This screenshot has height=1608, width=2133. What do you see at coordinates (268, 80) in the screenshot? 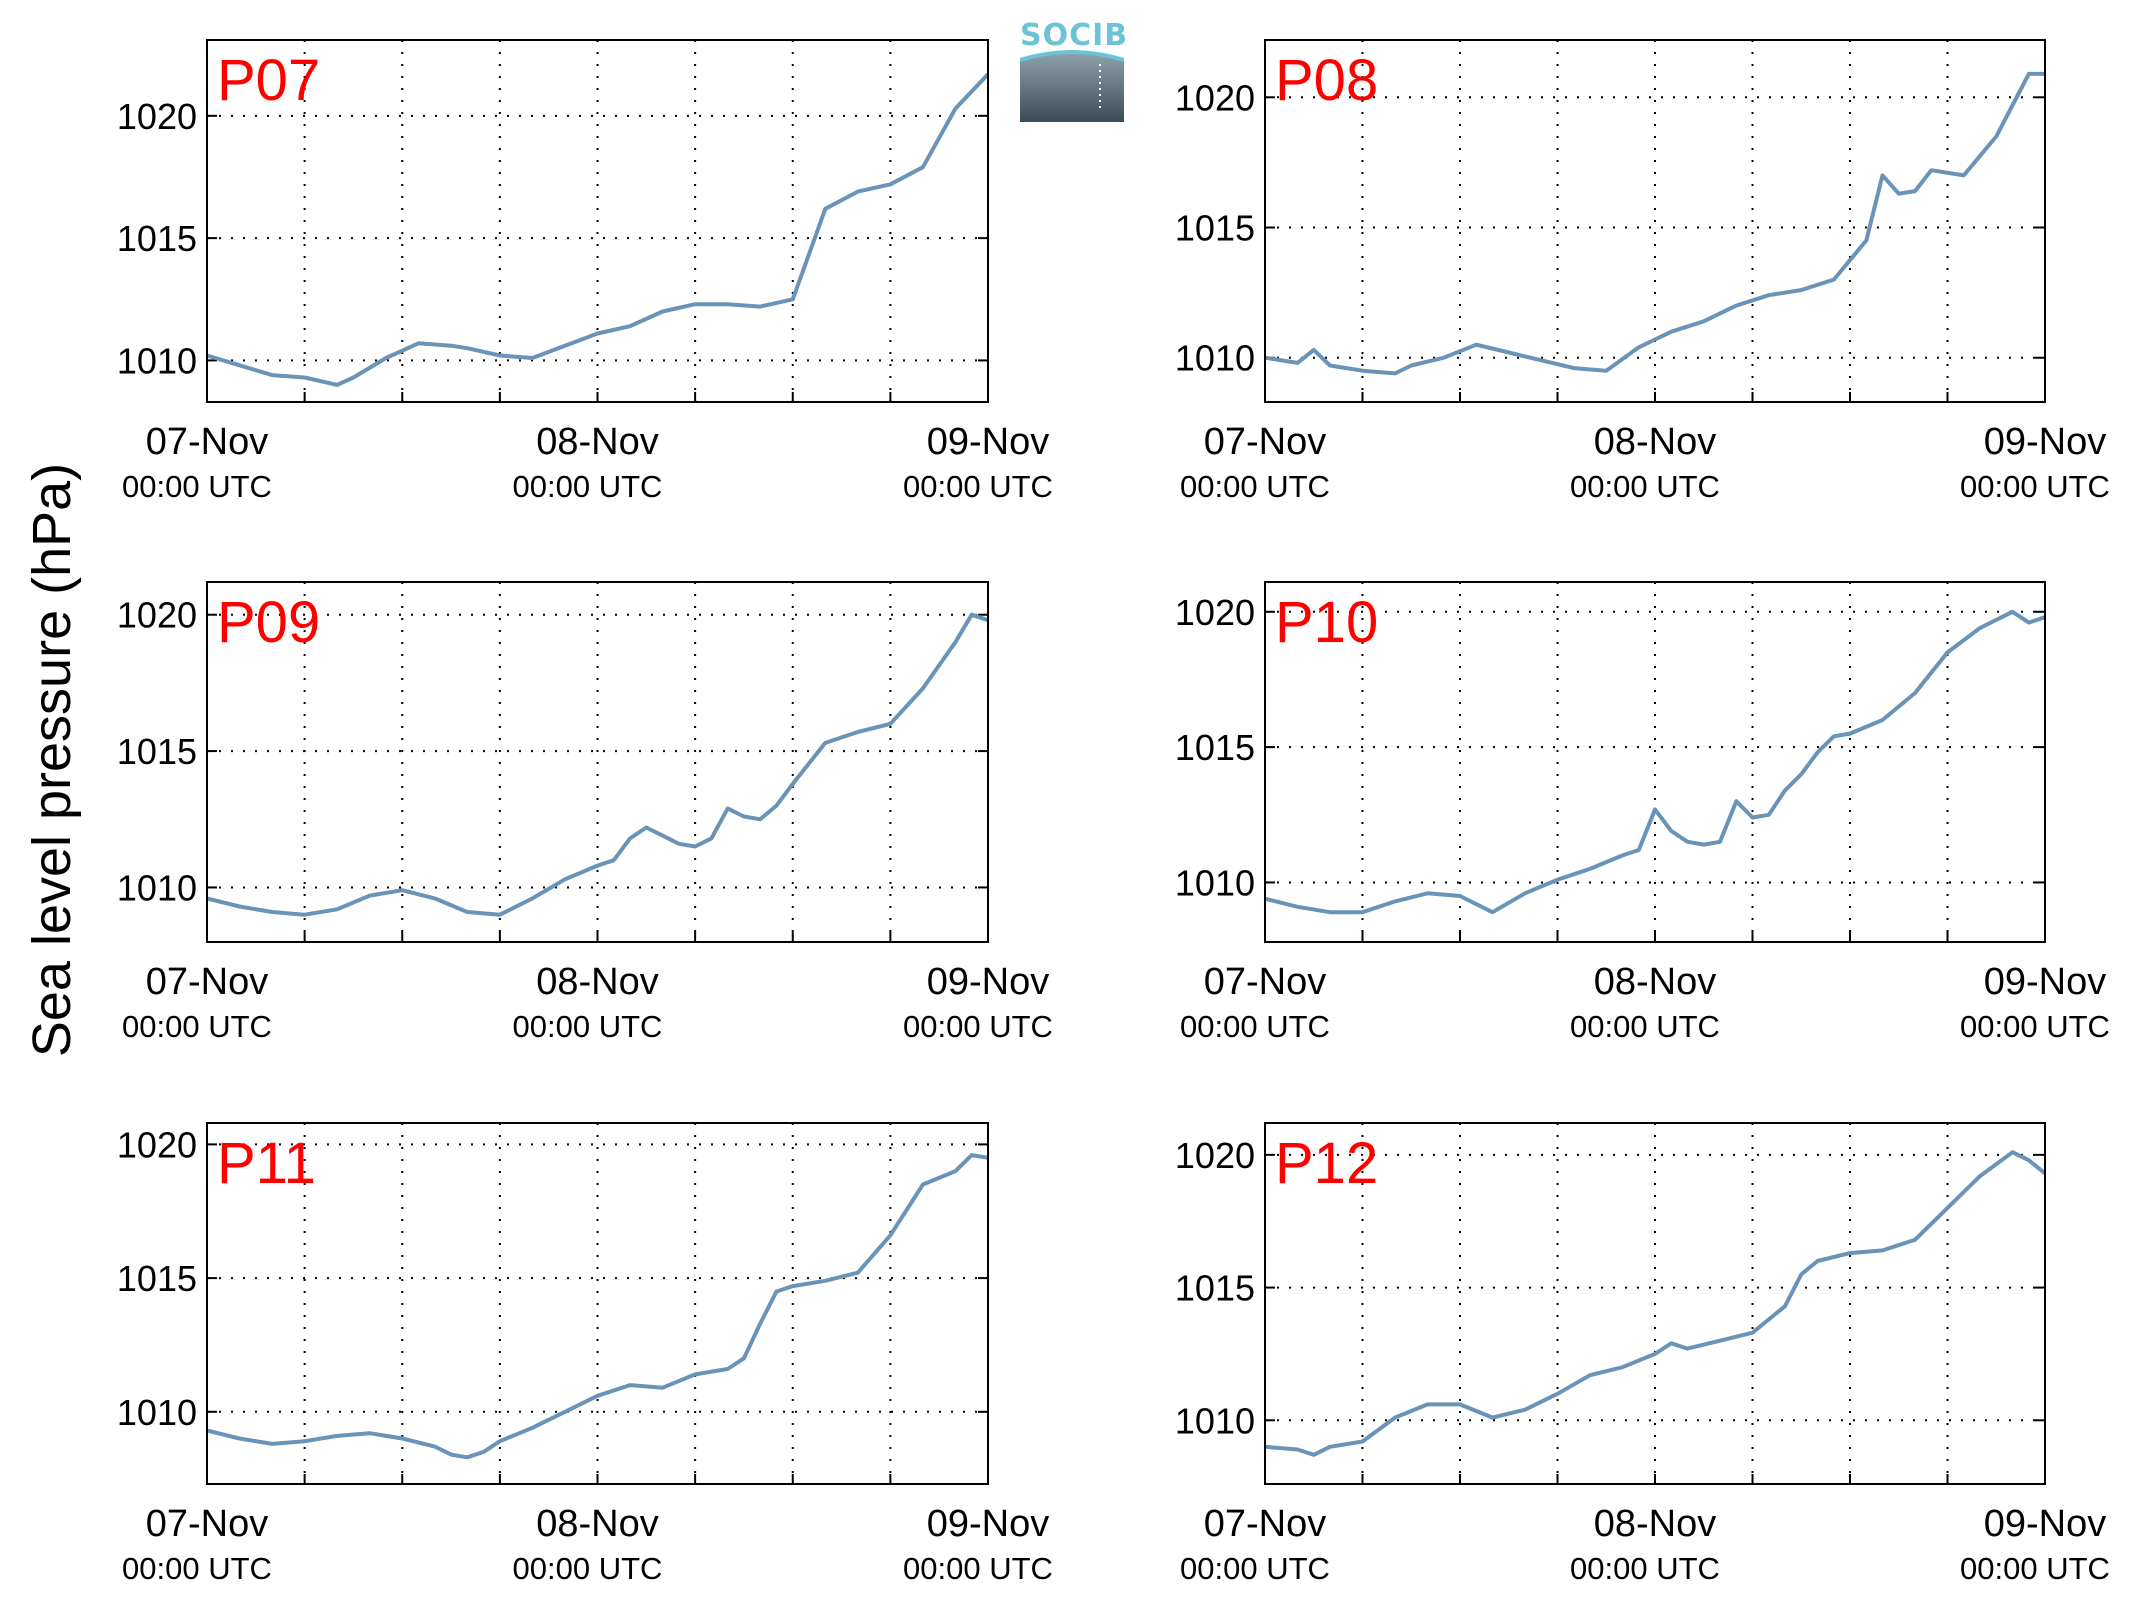
I see `panel-label: P07` at bounding box center [268, 80].